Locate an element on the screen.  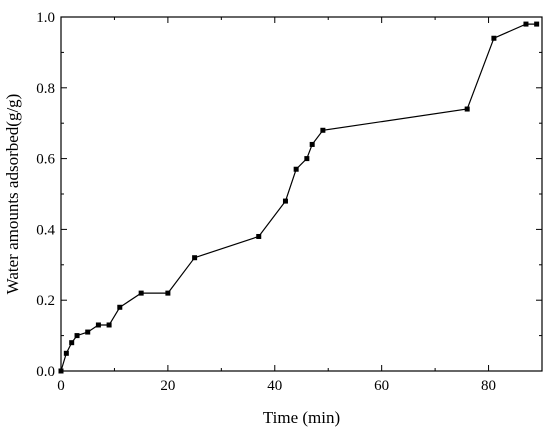
y-tick-label: 0.0 is located at coordinates (45, 372).